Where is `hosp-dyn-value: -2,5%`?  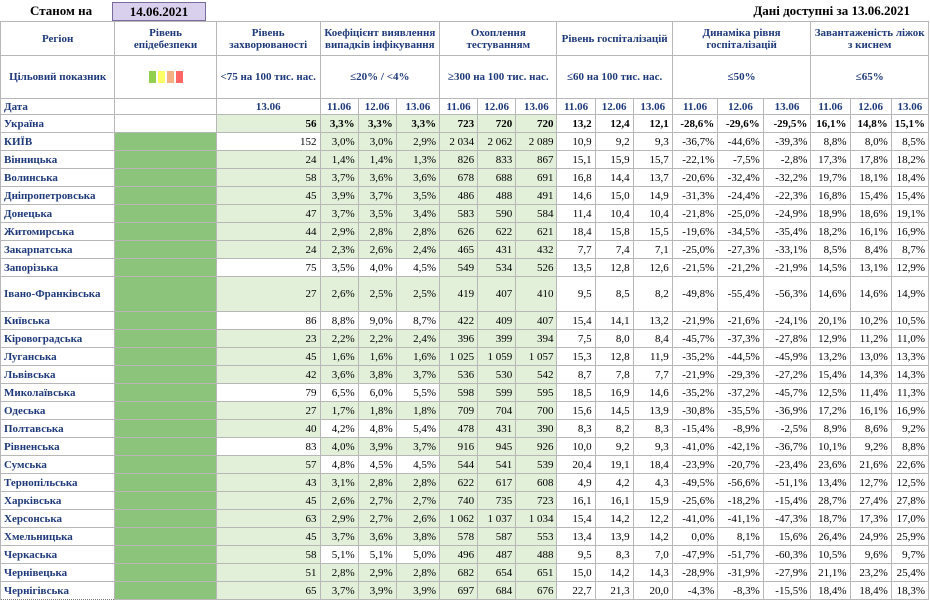 hosp-dyn-value: -2,5% is located at coordinates (787, 428).